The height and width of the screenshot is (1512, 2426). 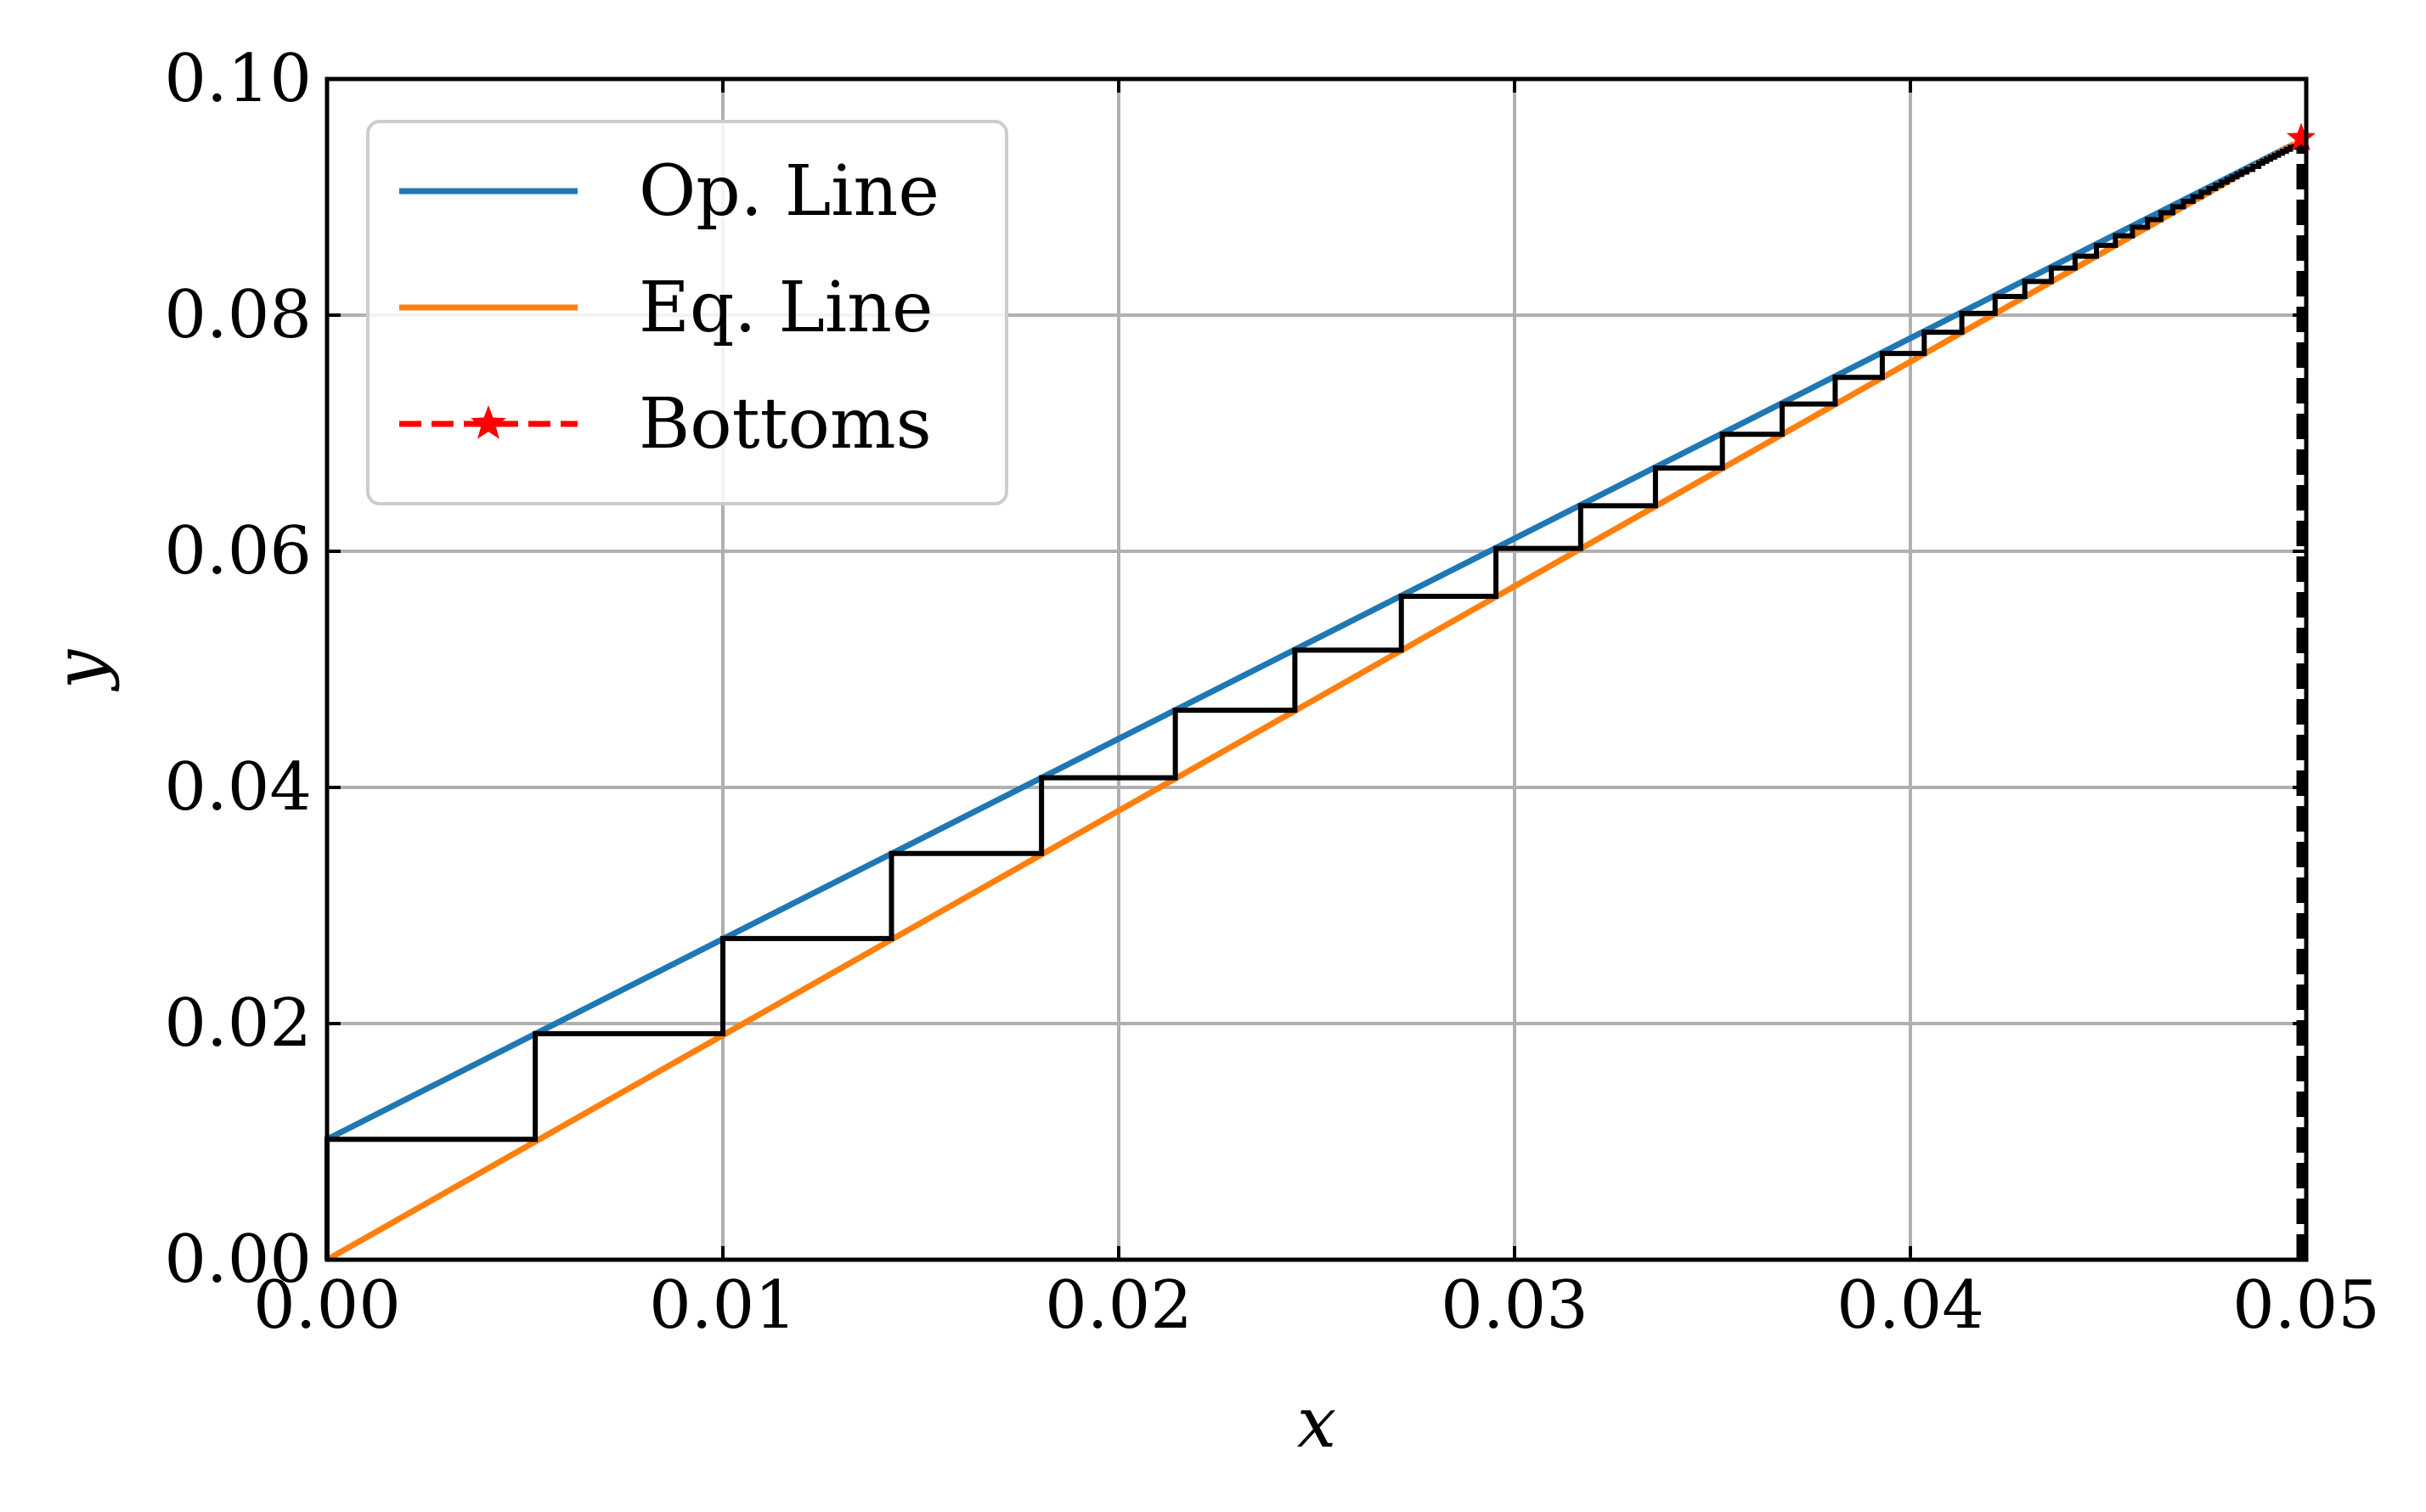 I want to click on legend-label: Op. Line, so click(x=789, y=191).